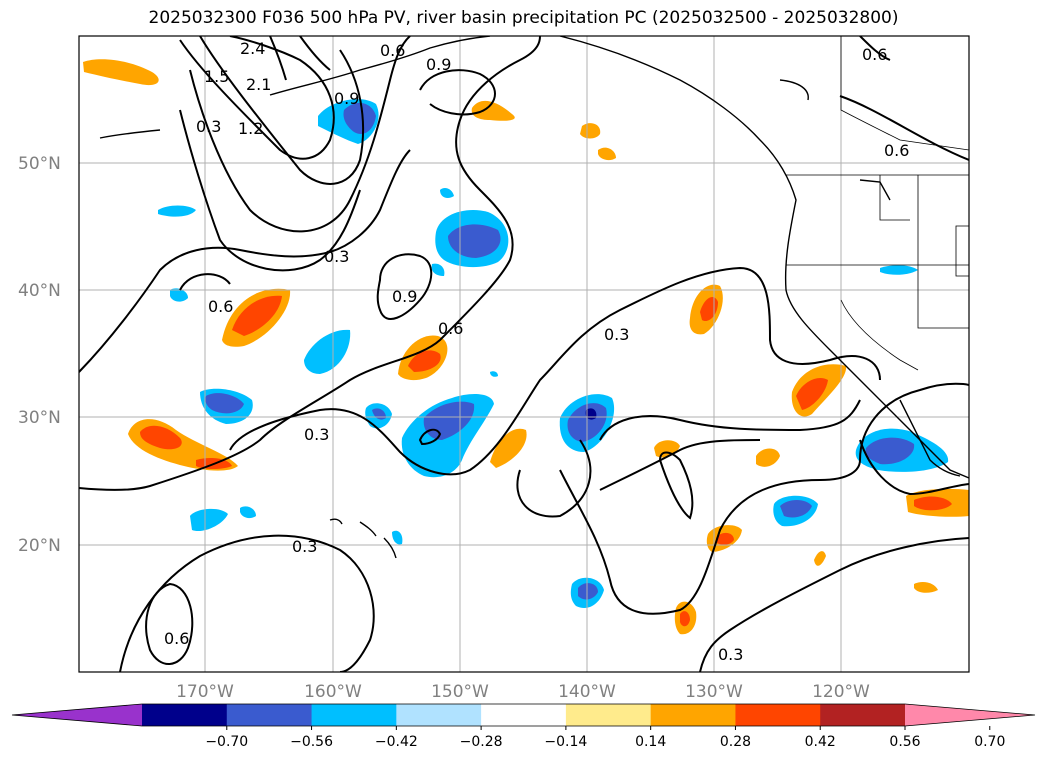  I want to click on colorbar-tick-label: −0.14, so click(565, 742).